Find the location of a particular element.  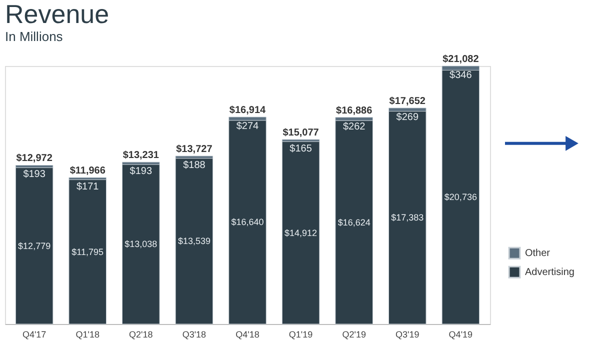

data-label: $165 is located at coordinates (301, 148).